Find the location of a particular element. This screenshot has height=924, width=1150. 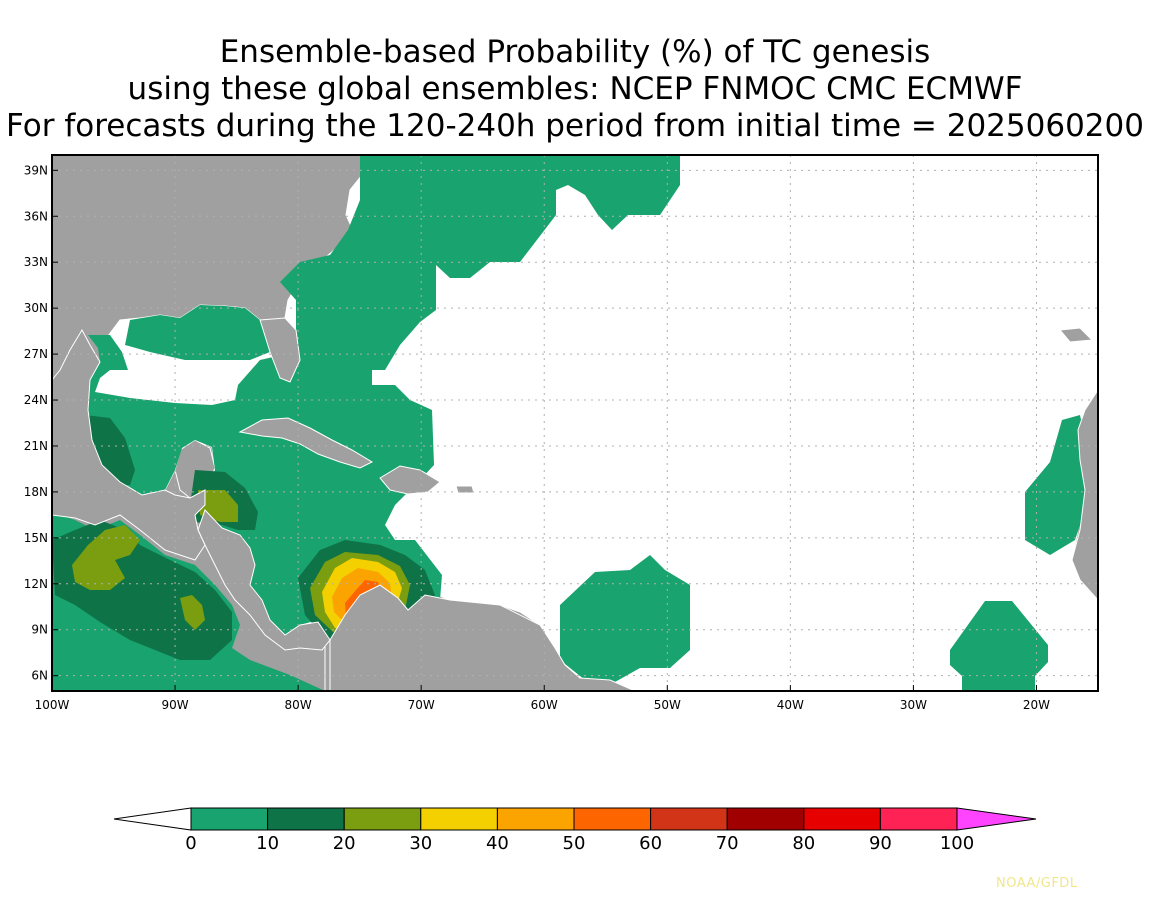

colorbar-label: 50 is located at coordinates (574, 843).